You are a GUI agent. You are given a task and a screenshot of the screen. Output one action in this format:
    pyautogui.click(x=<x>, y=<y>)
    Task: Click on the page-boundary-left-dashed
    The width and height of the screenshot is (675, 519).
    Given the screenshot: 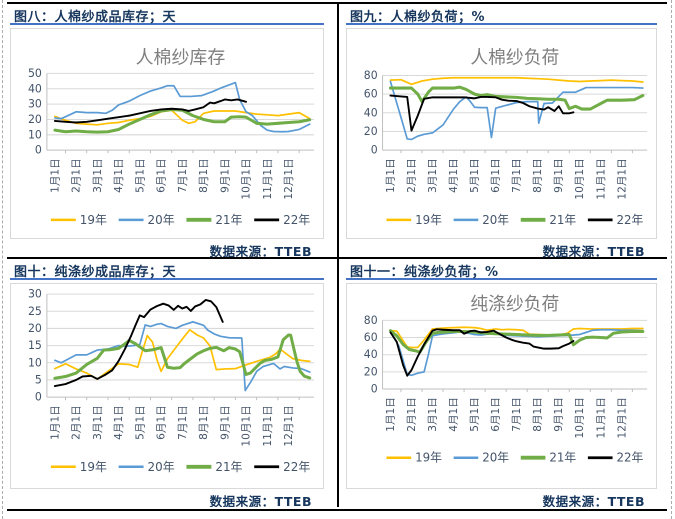 What is the action you would take?
    pyautogui.click(x=2, y=259)
    